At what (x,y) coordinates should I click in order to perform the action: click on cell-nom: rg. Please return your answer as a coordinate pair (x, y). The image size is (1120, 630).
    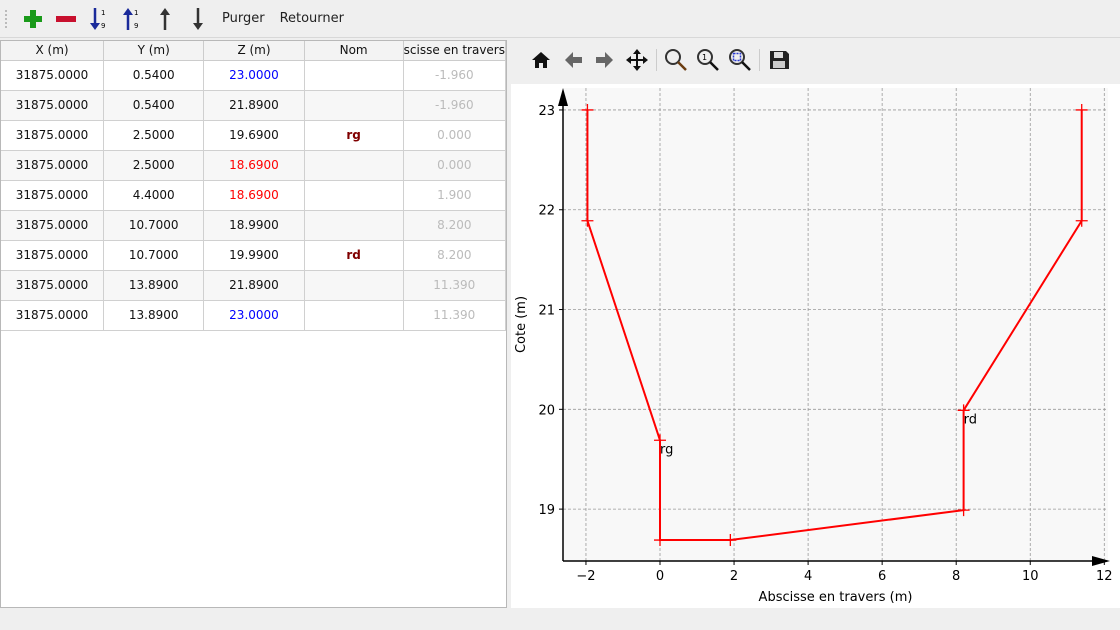
    Looking at the image, I should click on (354, 135).